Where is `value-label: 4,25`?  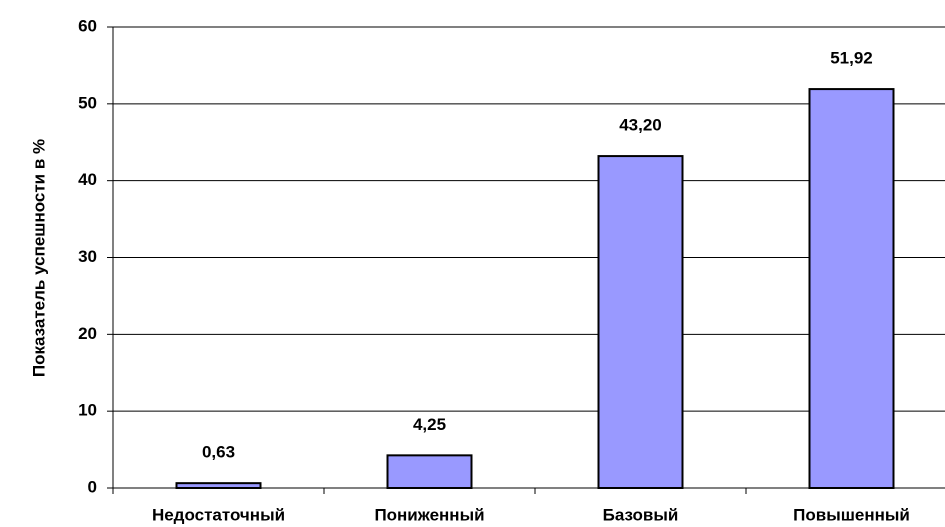
value-label: 4,25 is located at coordinates (429, 424).